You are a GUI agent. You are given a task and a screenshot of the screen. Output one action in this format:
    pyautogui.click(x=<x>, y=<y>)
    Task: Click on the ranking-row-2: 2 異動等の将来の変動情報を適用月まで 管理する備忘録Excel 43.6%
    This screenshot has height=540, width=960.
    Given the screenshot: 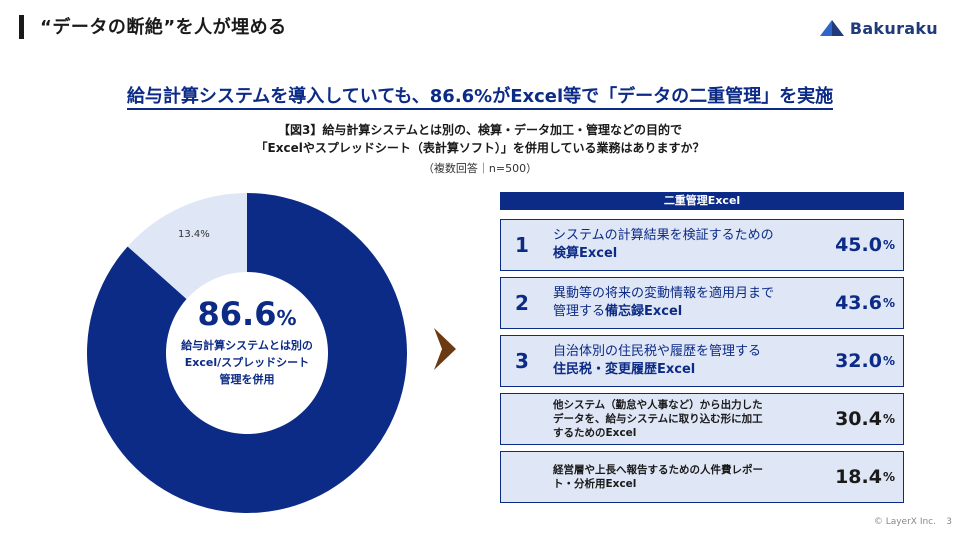 What is the action you would take?
    pyautogui.click(x=702, y=303)
    